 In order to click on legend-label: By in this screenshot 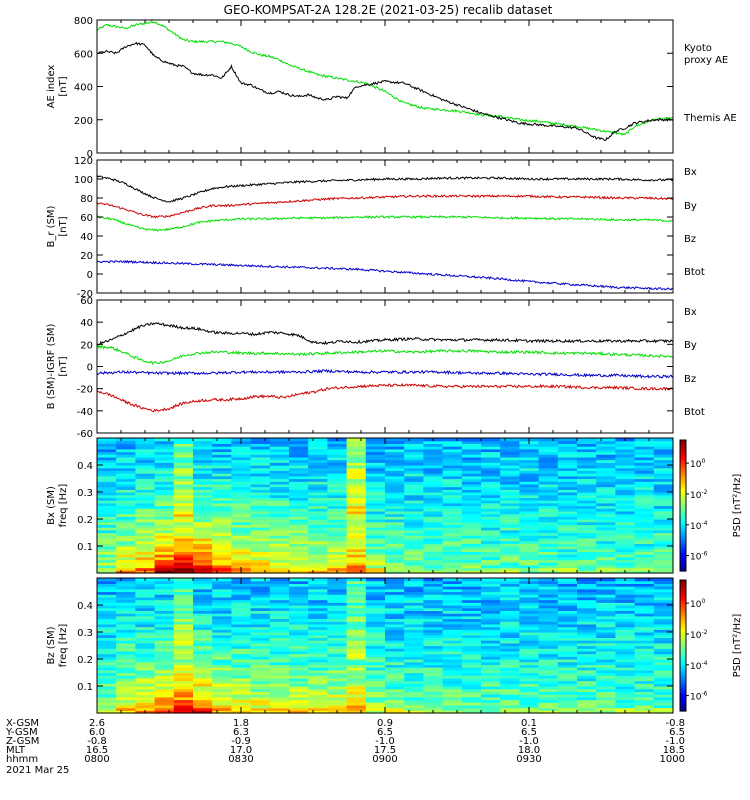, I will do `click(690, 206)`.